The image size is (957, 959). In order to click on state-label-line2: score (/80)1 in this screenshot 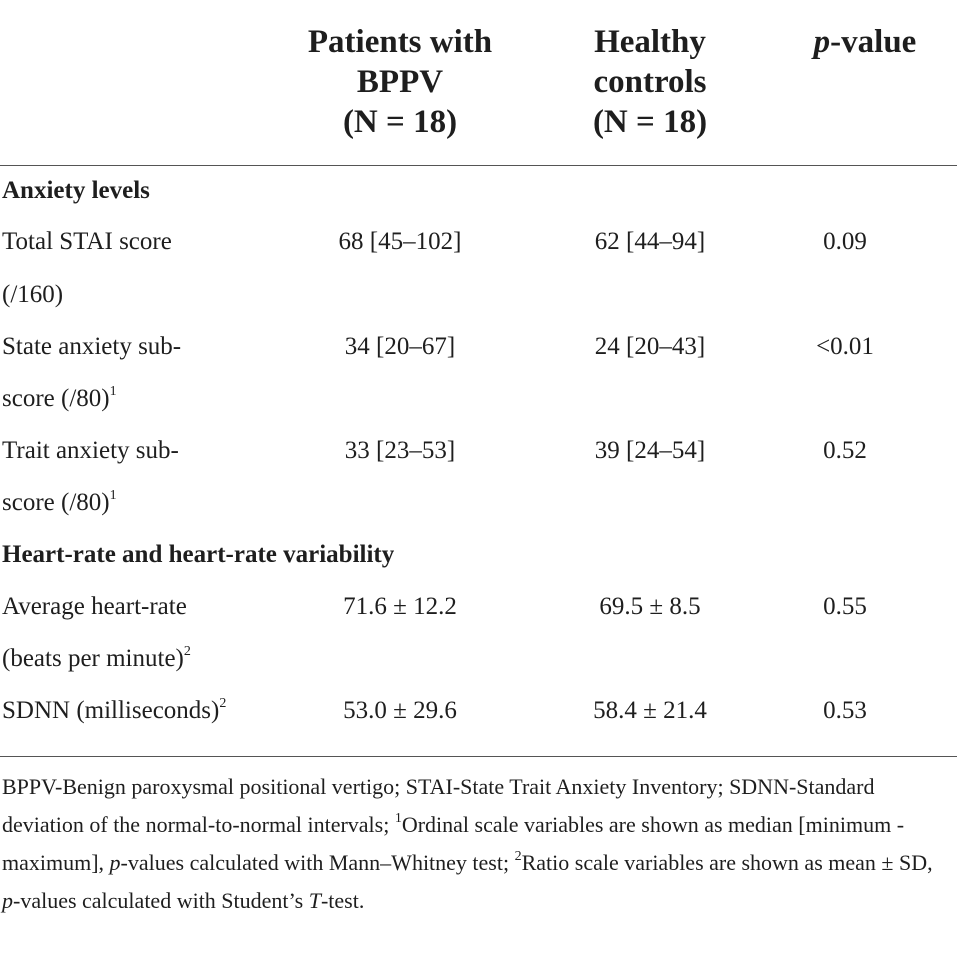, I will do `click(59, 399)`.